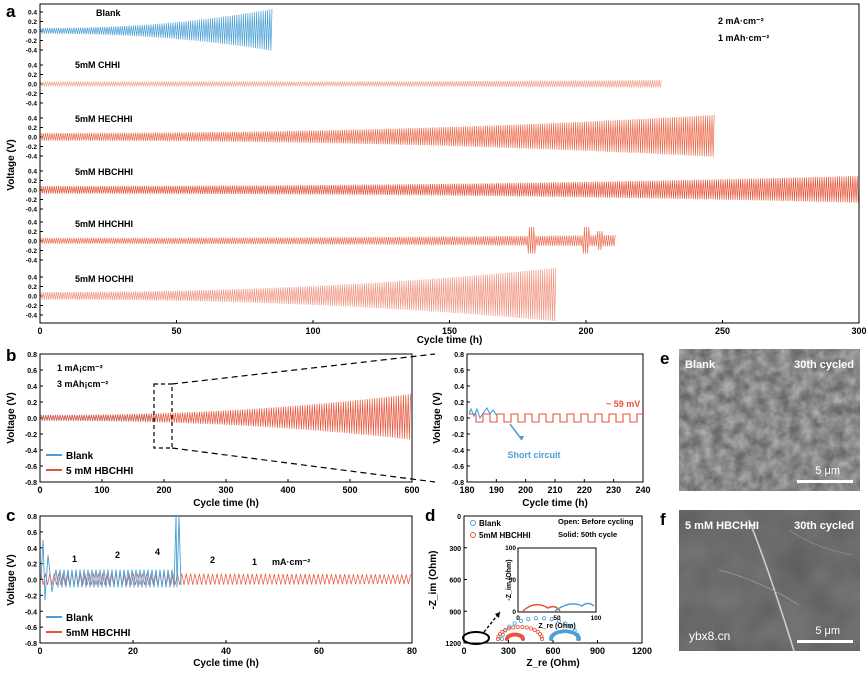  Describe the element at coordinates (743, 38) in the screenshot. I see `panel-a-note2: 1 mAh·cm⁻²` at that location.